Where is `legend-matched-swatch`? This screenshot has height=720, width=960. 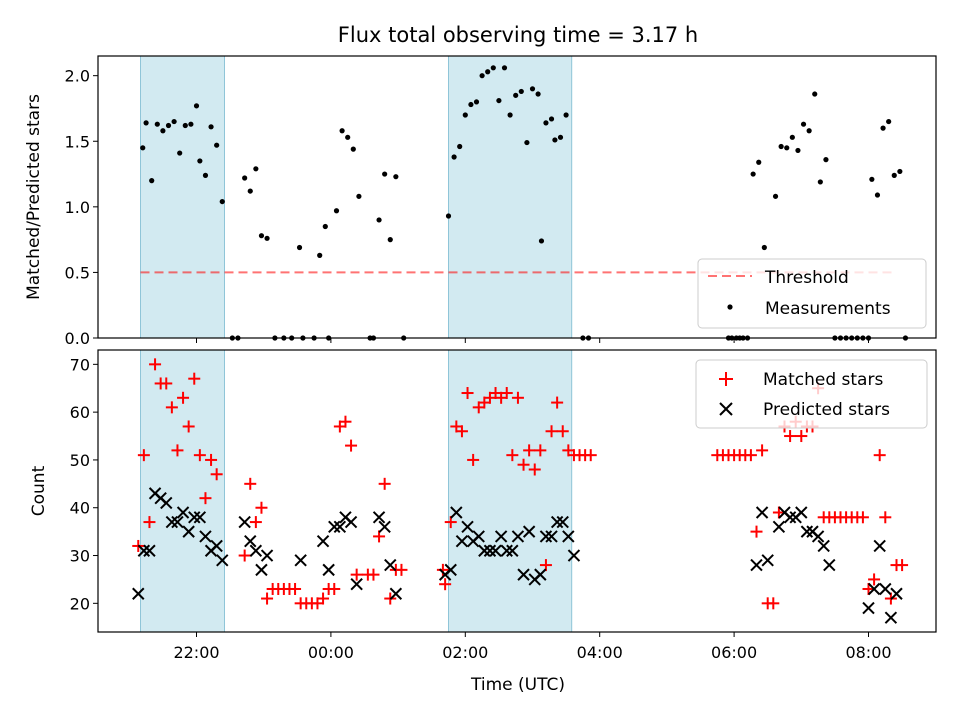
legend-matched-swatch is located at coordinates (726, 379).